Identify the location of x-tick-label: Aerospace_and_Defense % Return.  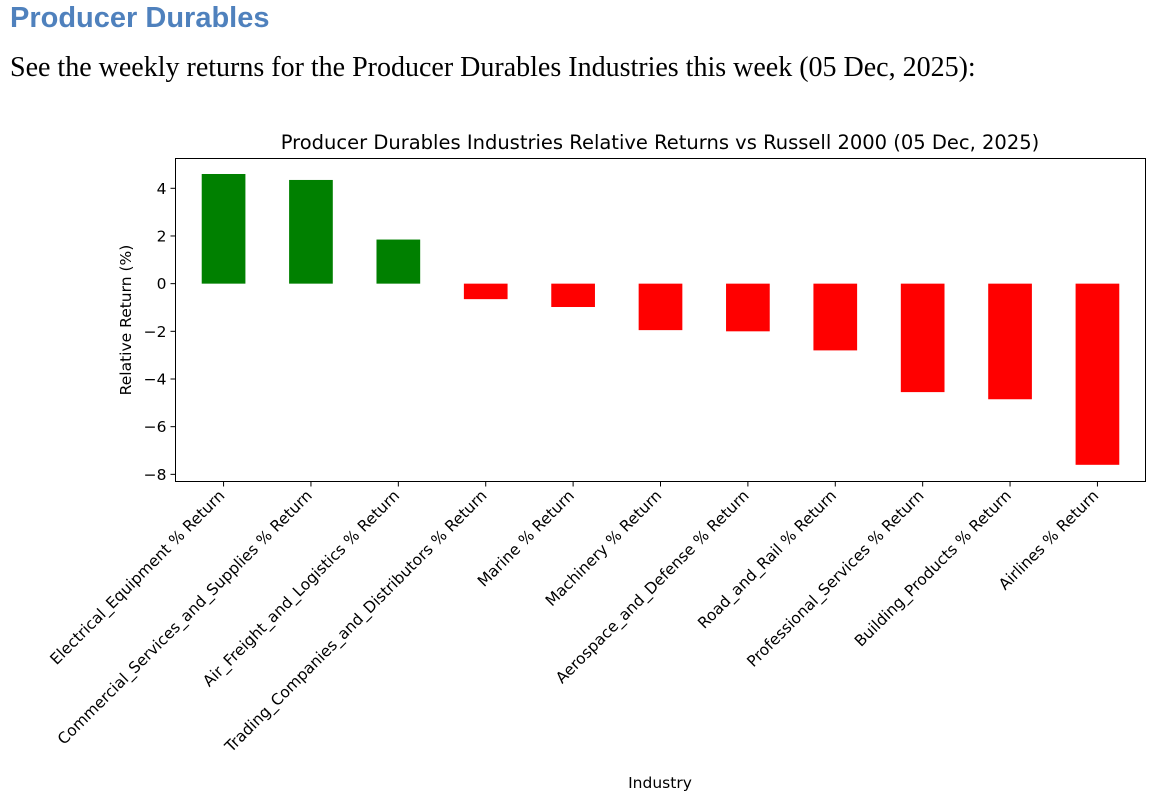
(652, 587).